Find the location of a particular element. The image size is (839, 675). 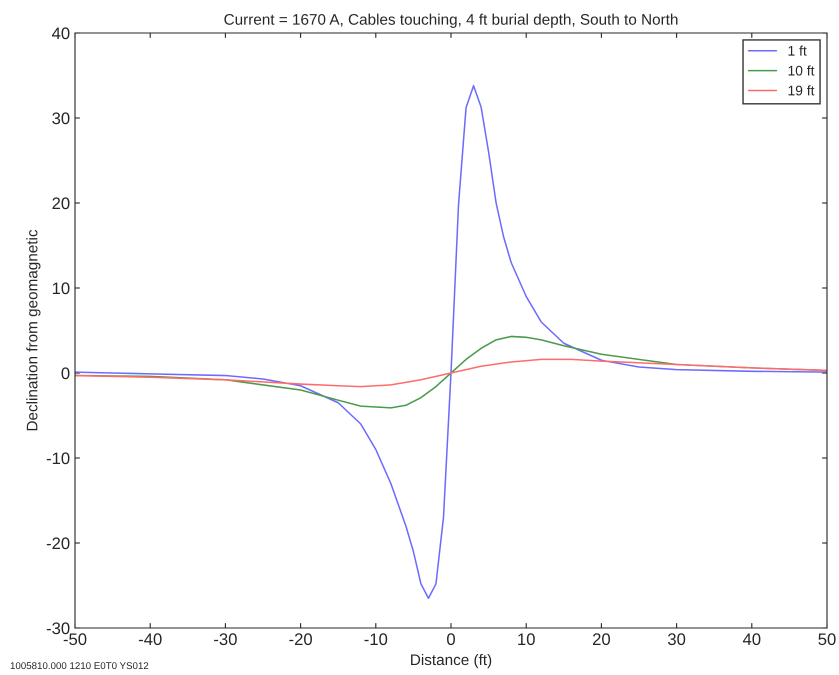

text: 1005810.000 1210 E0T0 YS012 is located at coordinates (79, 666).